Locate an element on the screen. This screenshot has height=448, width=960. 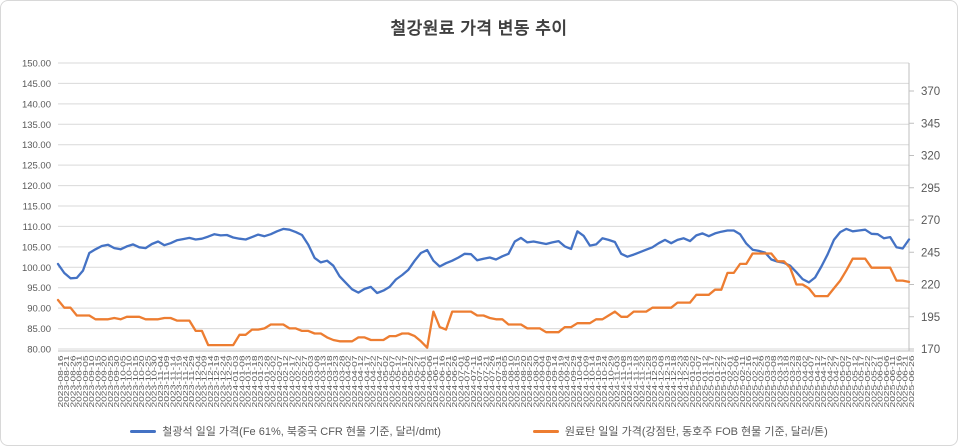
svg-text: 2025-03-08 is located at coordinates (774, 381).